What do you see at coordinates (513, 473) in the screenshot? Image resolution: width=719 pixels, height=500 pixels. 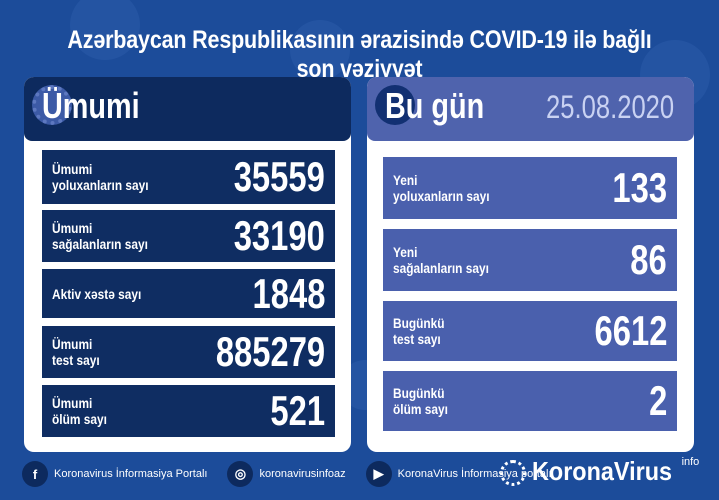 I see `sun-logo-icon` at bounding box center [513, 473].